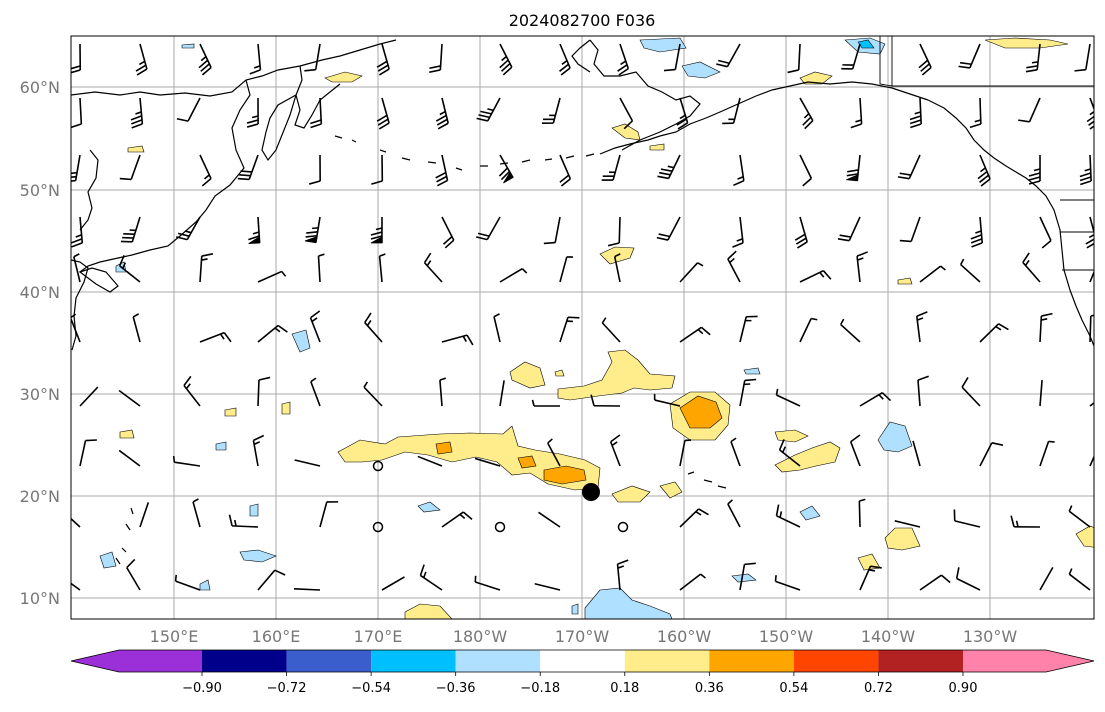 Image resolution: width=1105 pixels, height=712 pixels. I want to click on colorbar-tick-label: −0.54, so click(371, 688).